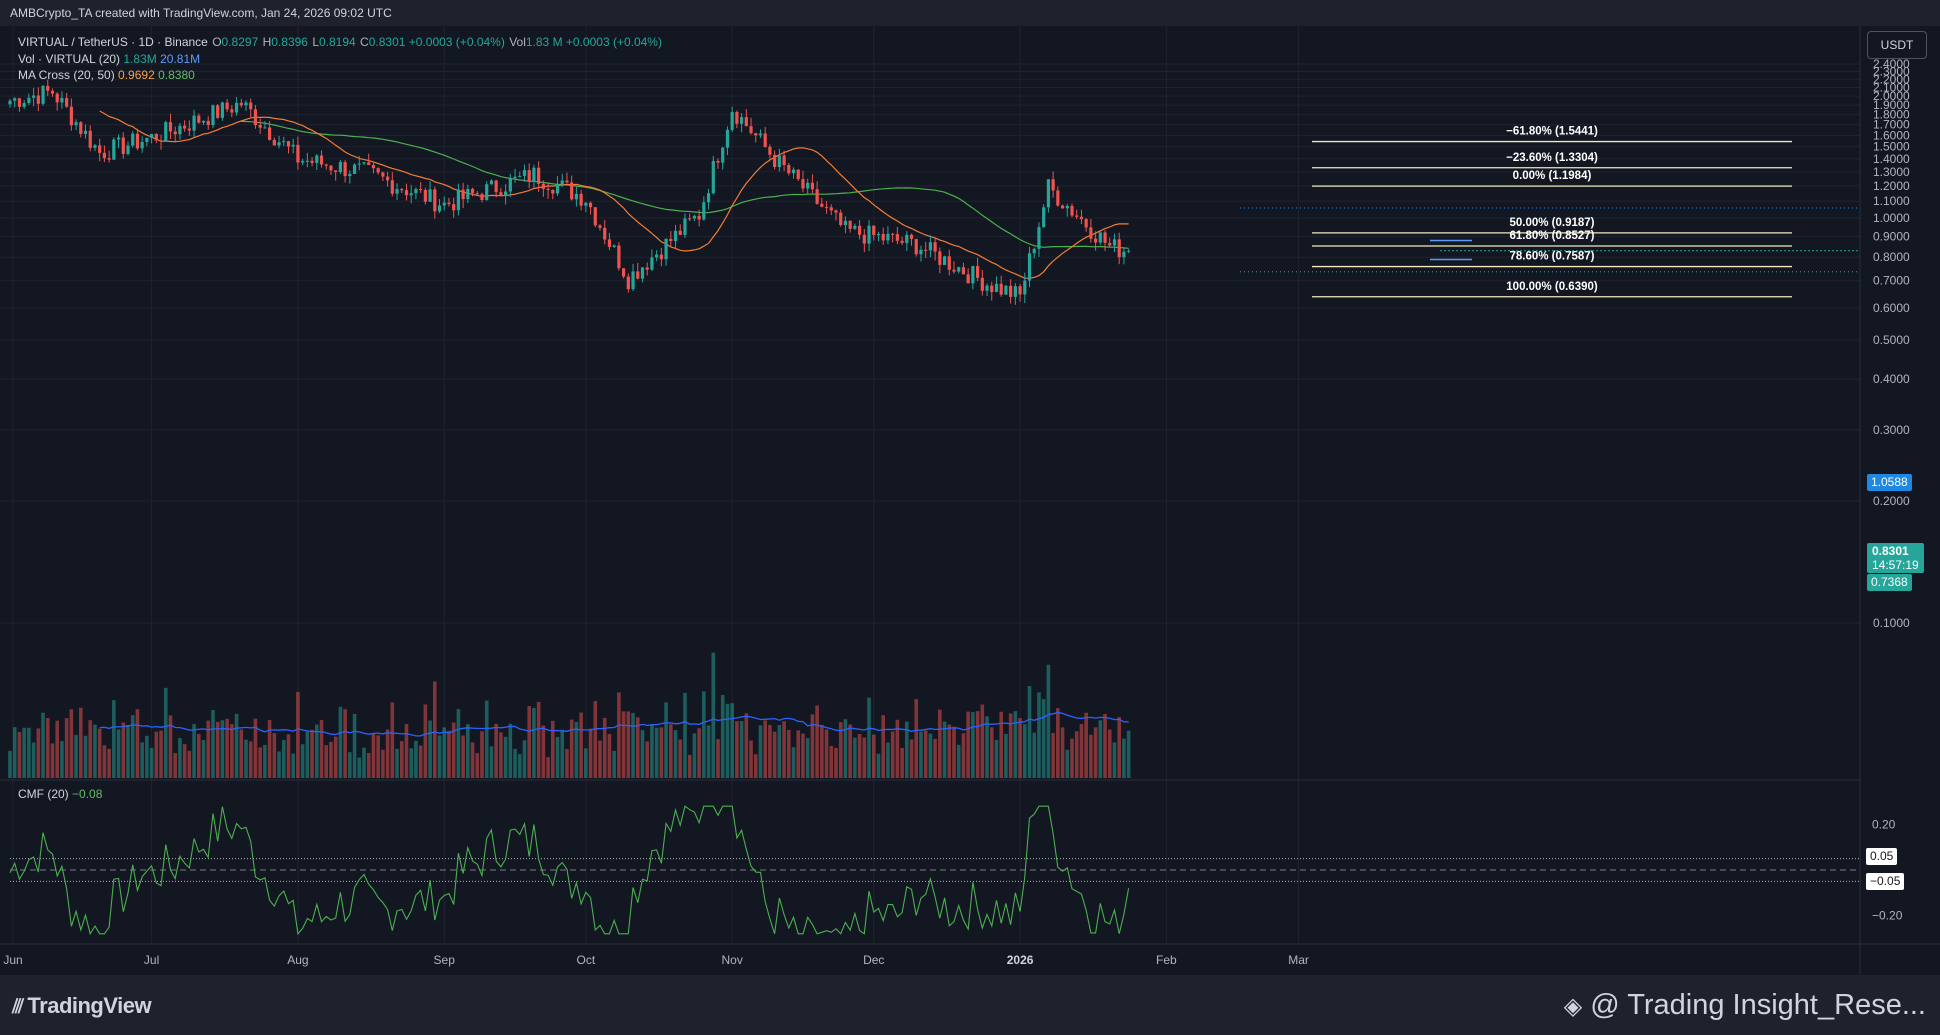  I want to click on volume-ma-line, so click(614, 724).